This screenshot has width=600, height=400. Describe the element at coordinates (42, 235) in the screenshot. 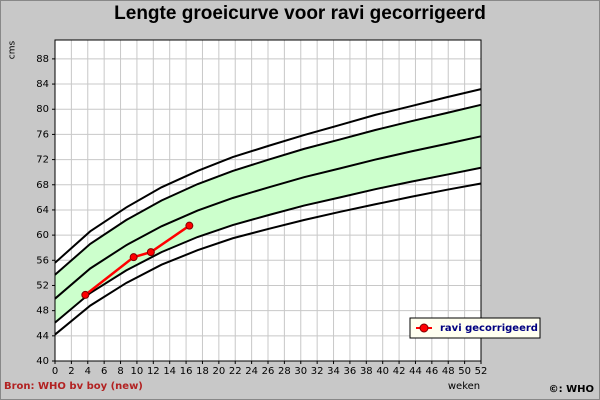

I see `y-tick-label: 60` at that location.